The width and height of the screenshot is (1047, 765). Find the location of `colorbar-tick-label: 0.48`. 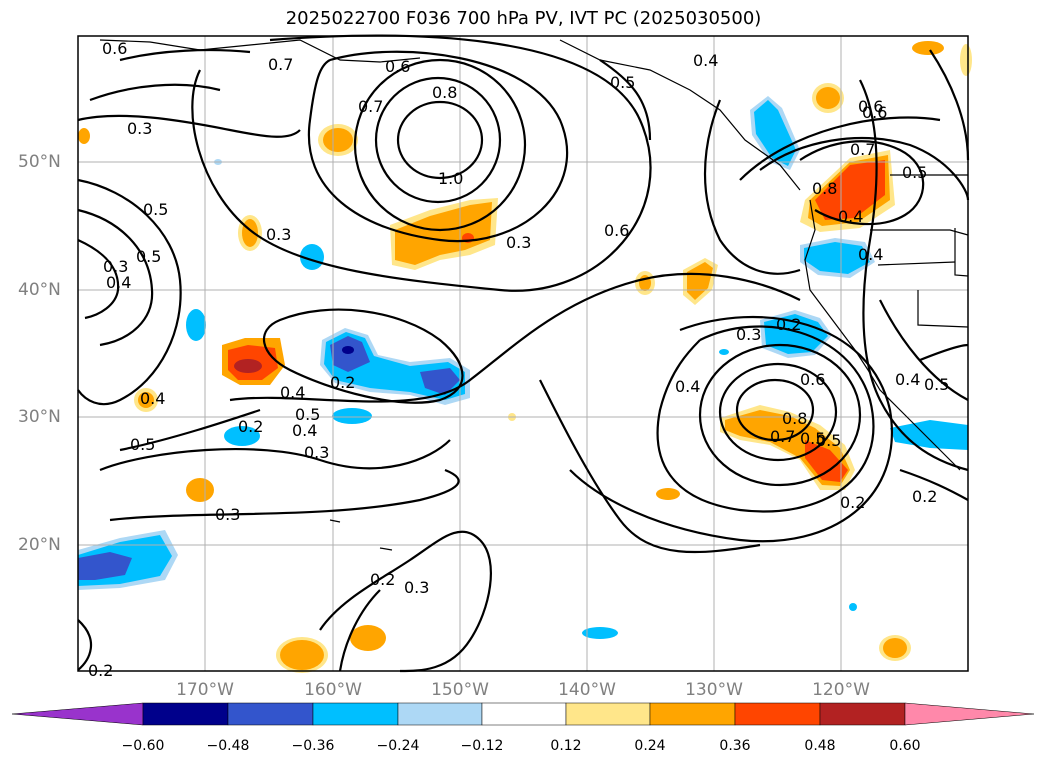

colorbar-tick-label: 0.48 is located at coordinates (820, 746).